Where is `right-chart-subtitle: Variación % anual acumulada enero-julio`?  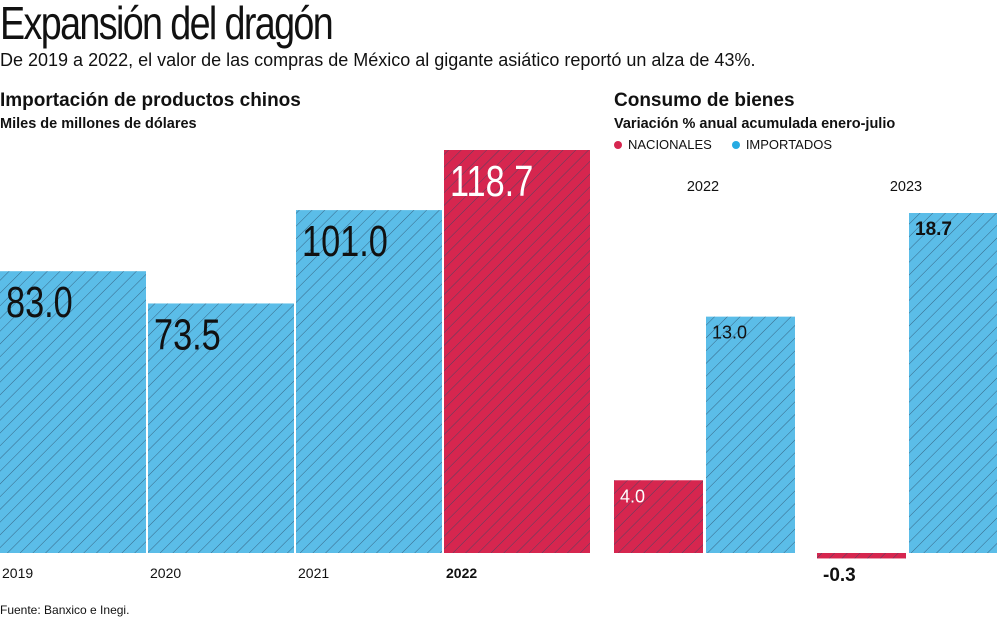 right-chart-subtitle: Variación % anual acumulada enero-julio is located at coordinates (755, 124).